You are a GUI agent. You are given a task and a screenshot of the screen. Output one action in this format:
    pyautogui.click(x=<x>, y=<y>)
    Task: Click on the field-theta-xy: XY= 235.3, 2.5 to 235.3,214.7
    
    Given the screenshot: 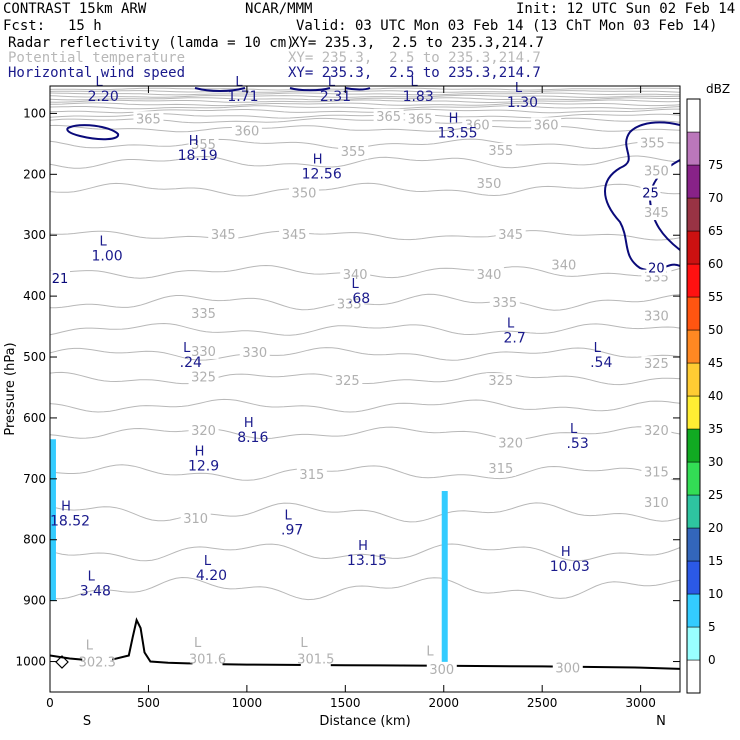 What is the action you would take?
    pyautogui.click(x=414, y=58)
    